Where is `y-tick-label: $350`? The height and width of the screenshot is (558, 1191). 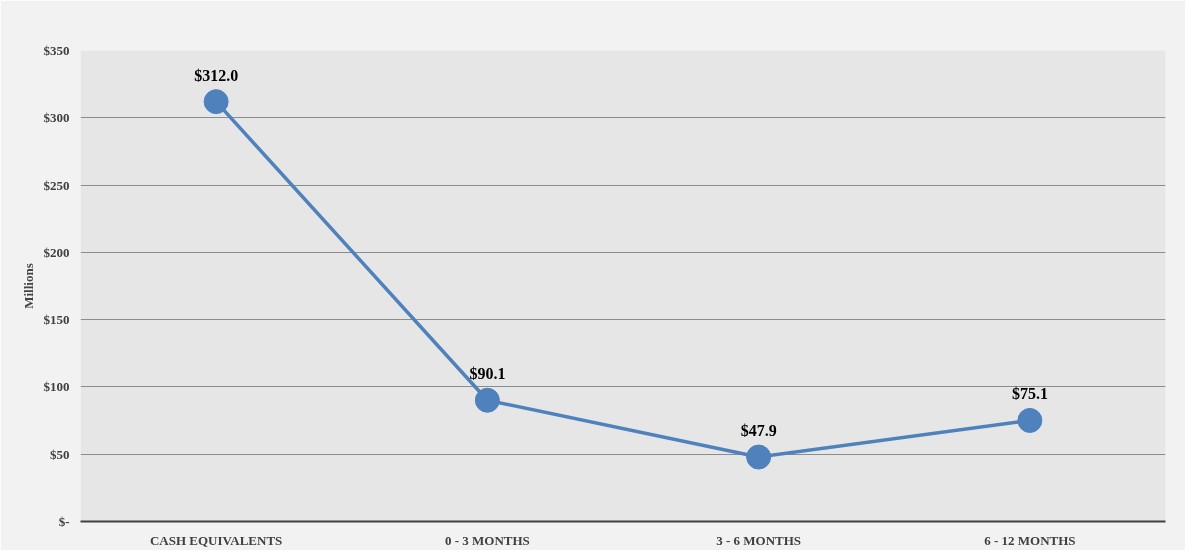
y-tick-label: $350 is located at coordinates (56, 50).